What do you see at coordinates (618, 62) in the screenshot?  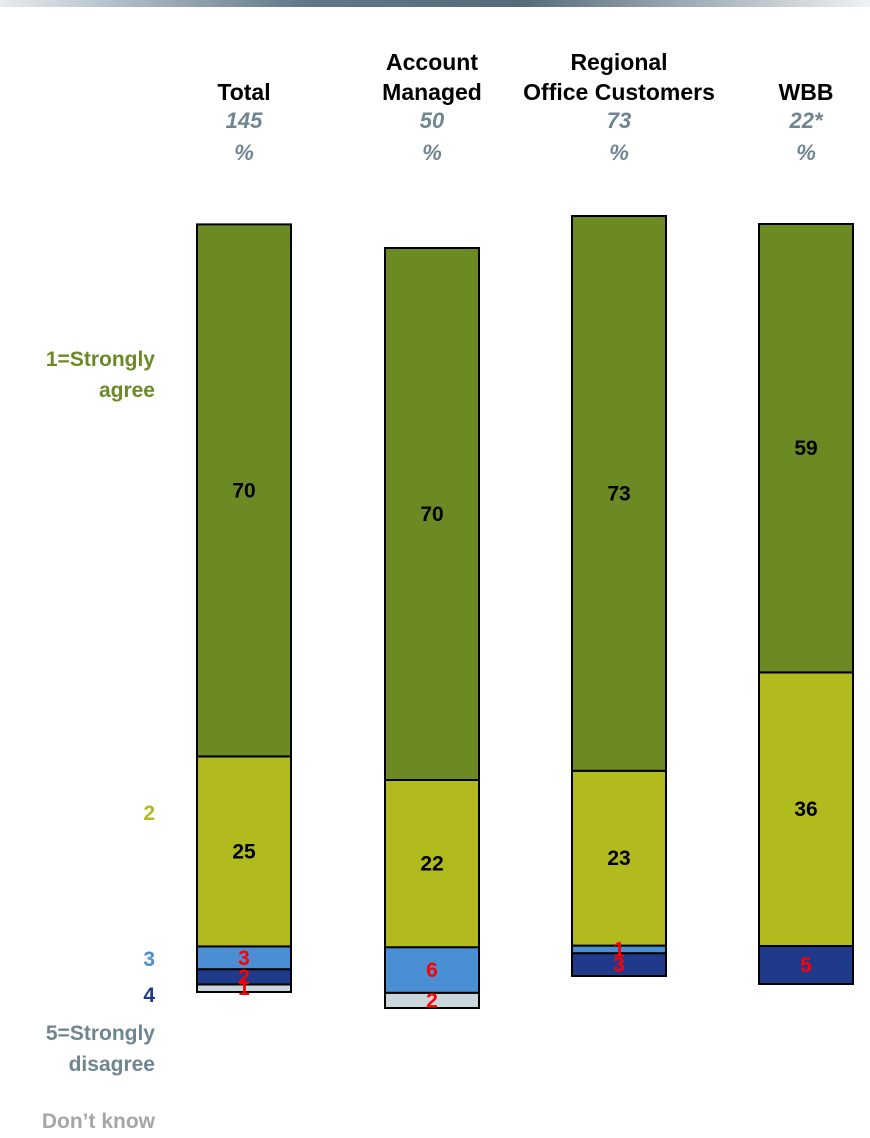 I see `column-title-2-line-0: Regional` at bounding box center [618, 62].